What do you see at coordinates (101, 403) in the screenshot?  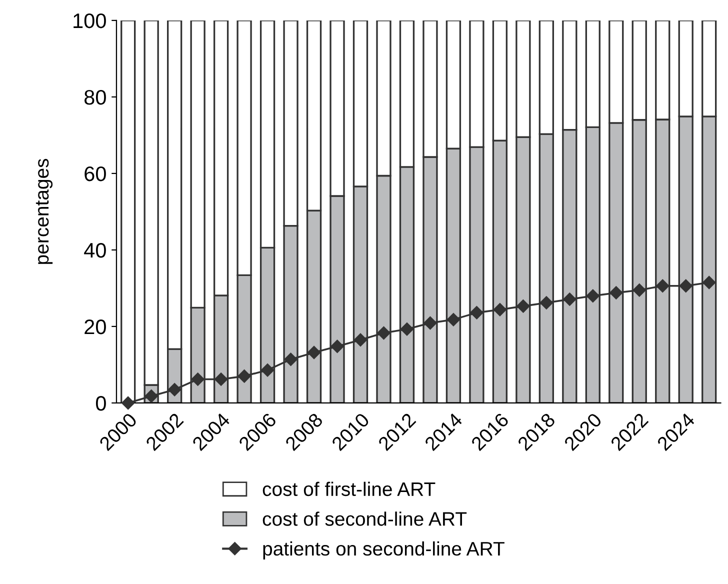 I see `y-tick-label: 0` at bounding box center [101, 403].